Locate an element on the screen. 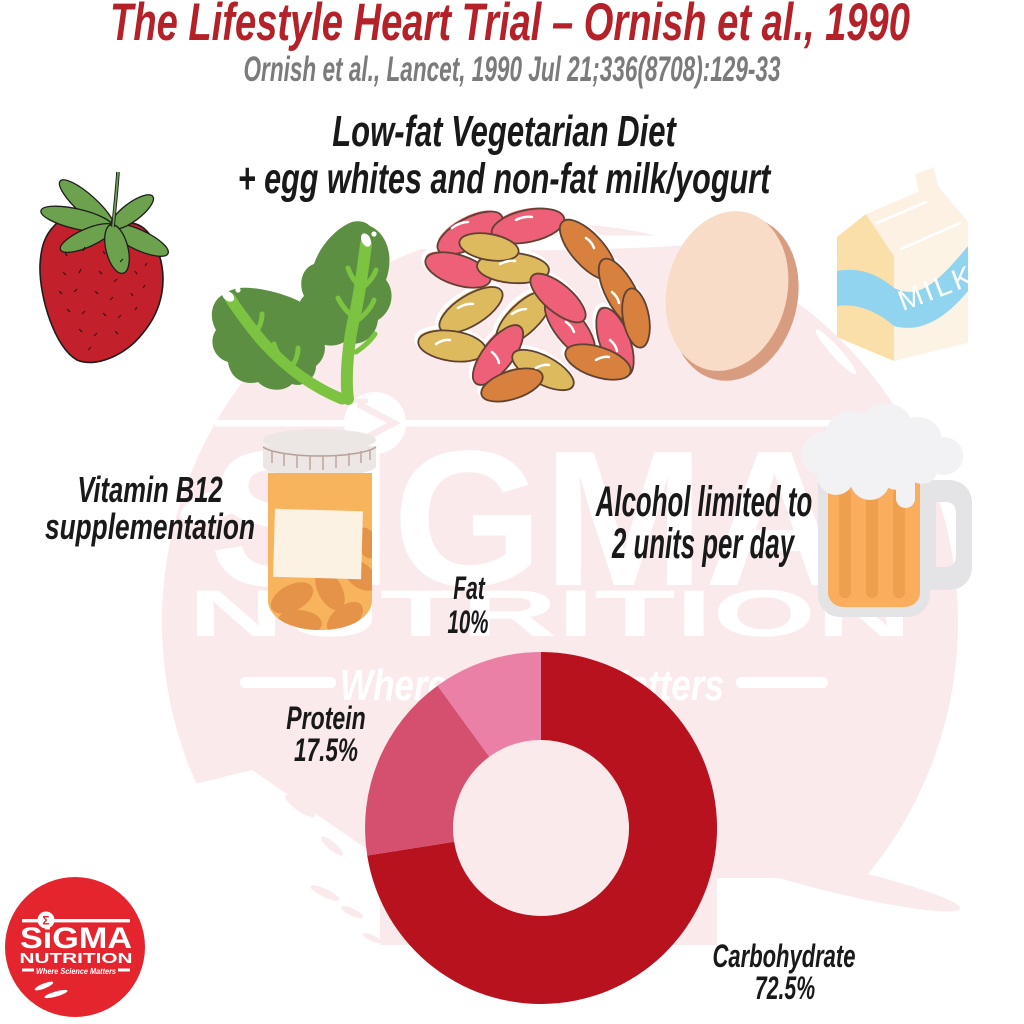 Image resolution: width=1024 pixels, height=1024 pixels. svg-text: NUTRITION is located at coordinates (76, 958).